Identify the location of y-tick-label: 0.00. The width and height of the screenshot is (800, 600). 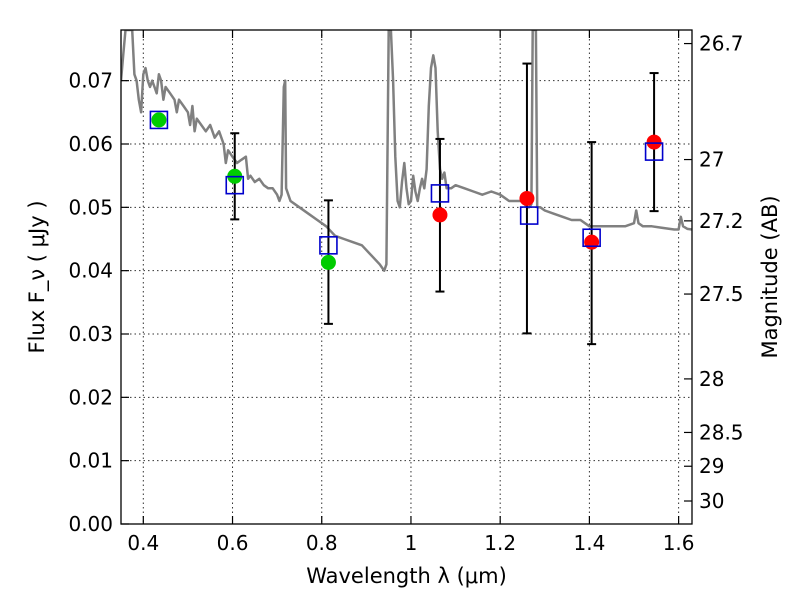
(90, 524).